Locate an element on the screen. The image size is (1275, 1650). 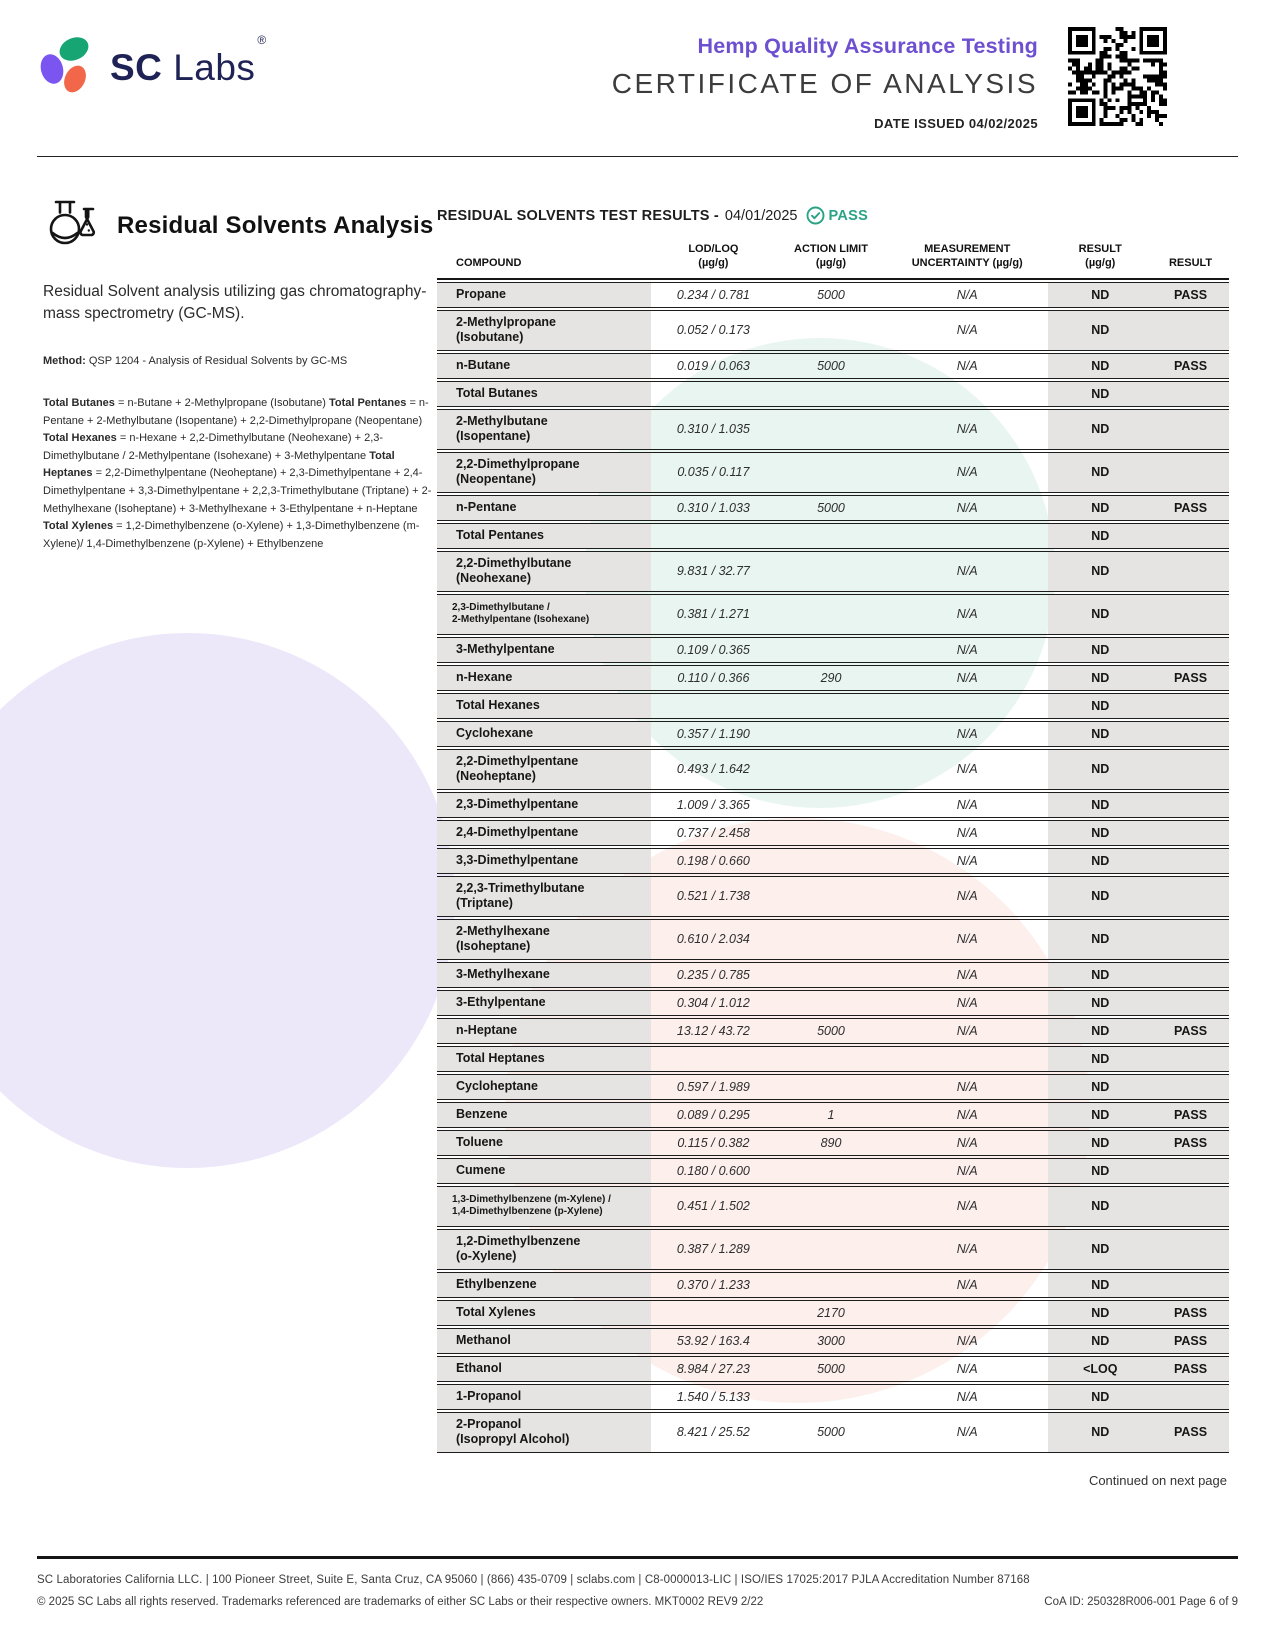
compound-cell: Total Butanes is located at coordinates (544, 393).